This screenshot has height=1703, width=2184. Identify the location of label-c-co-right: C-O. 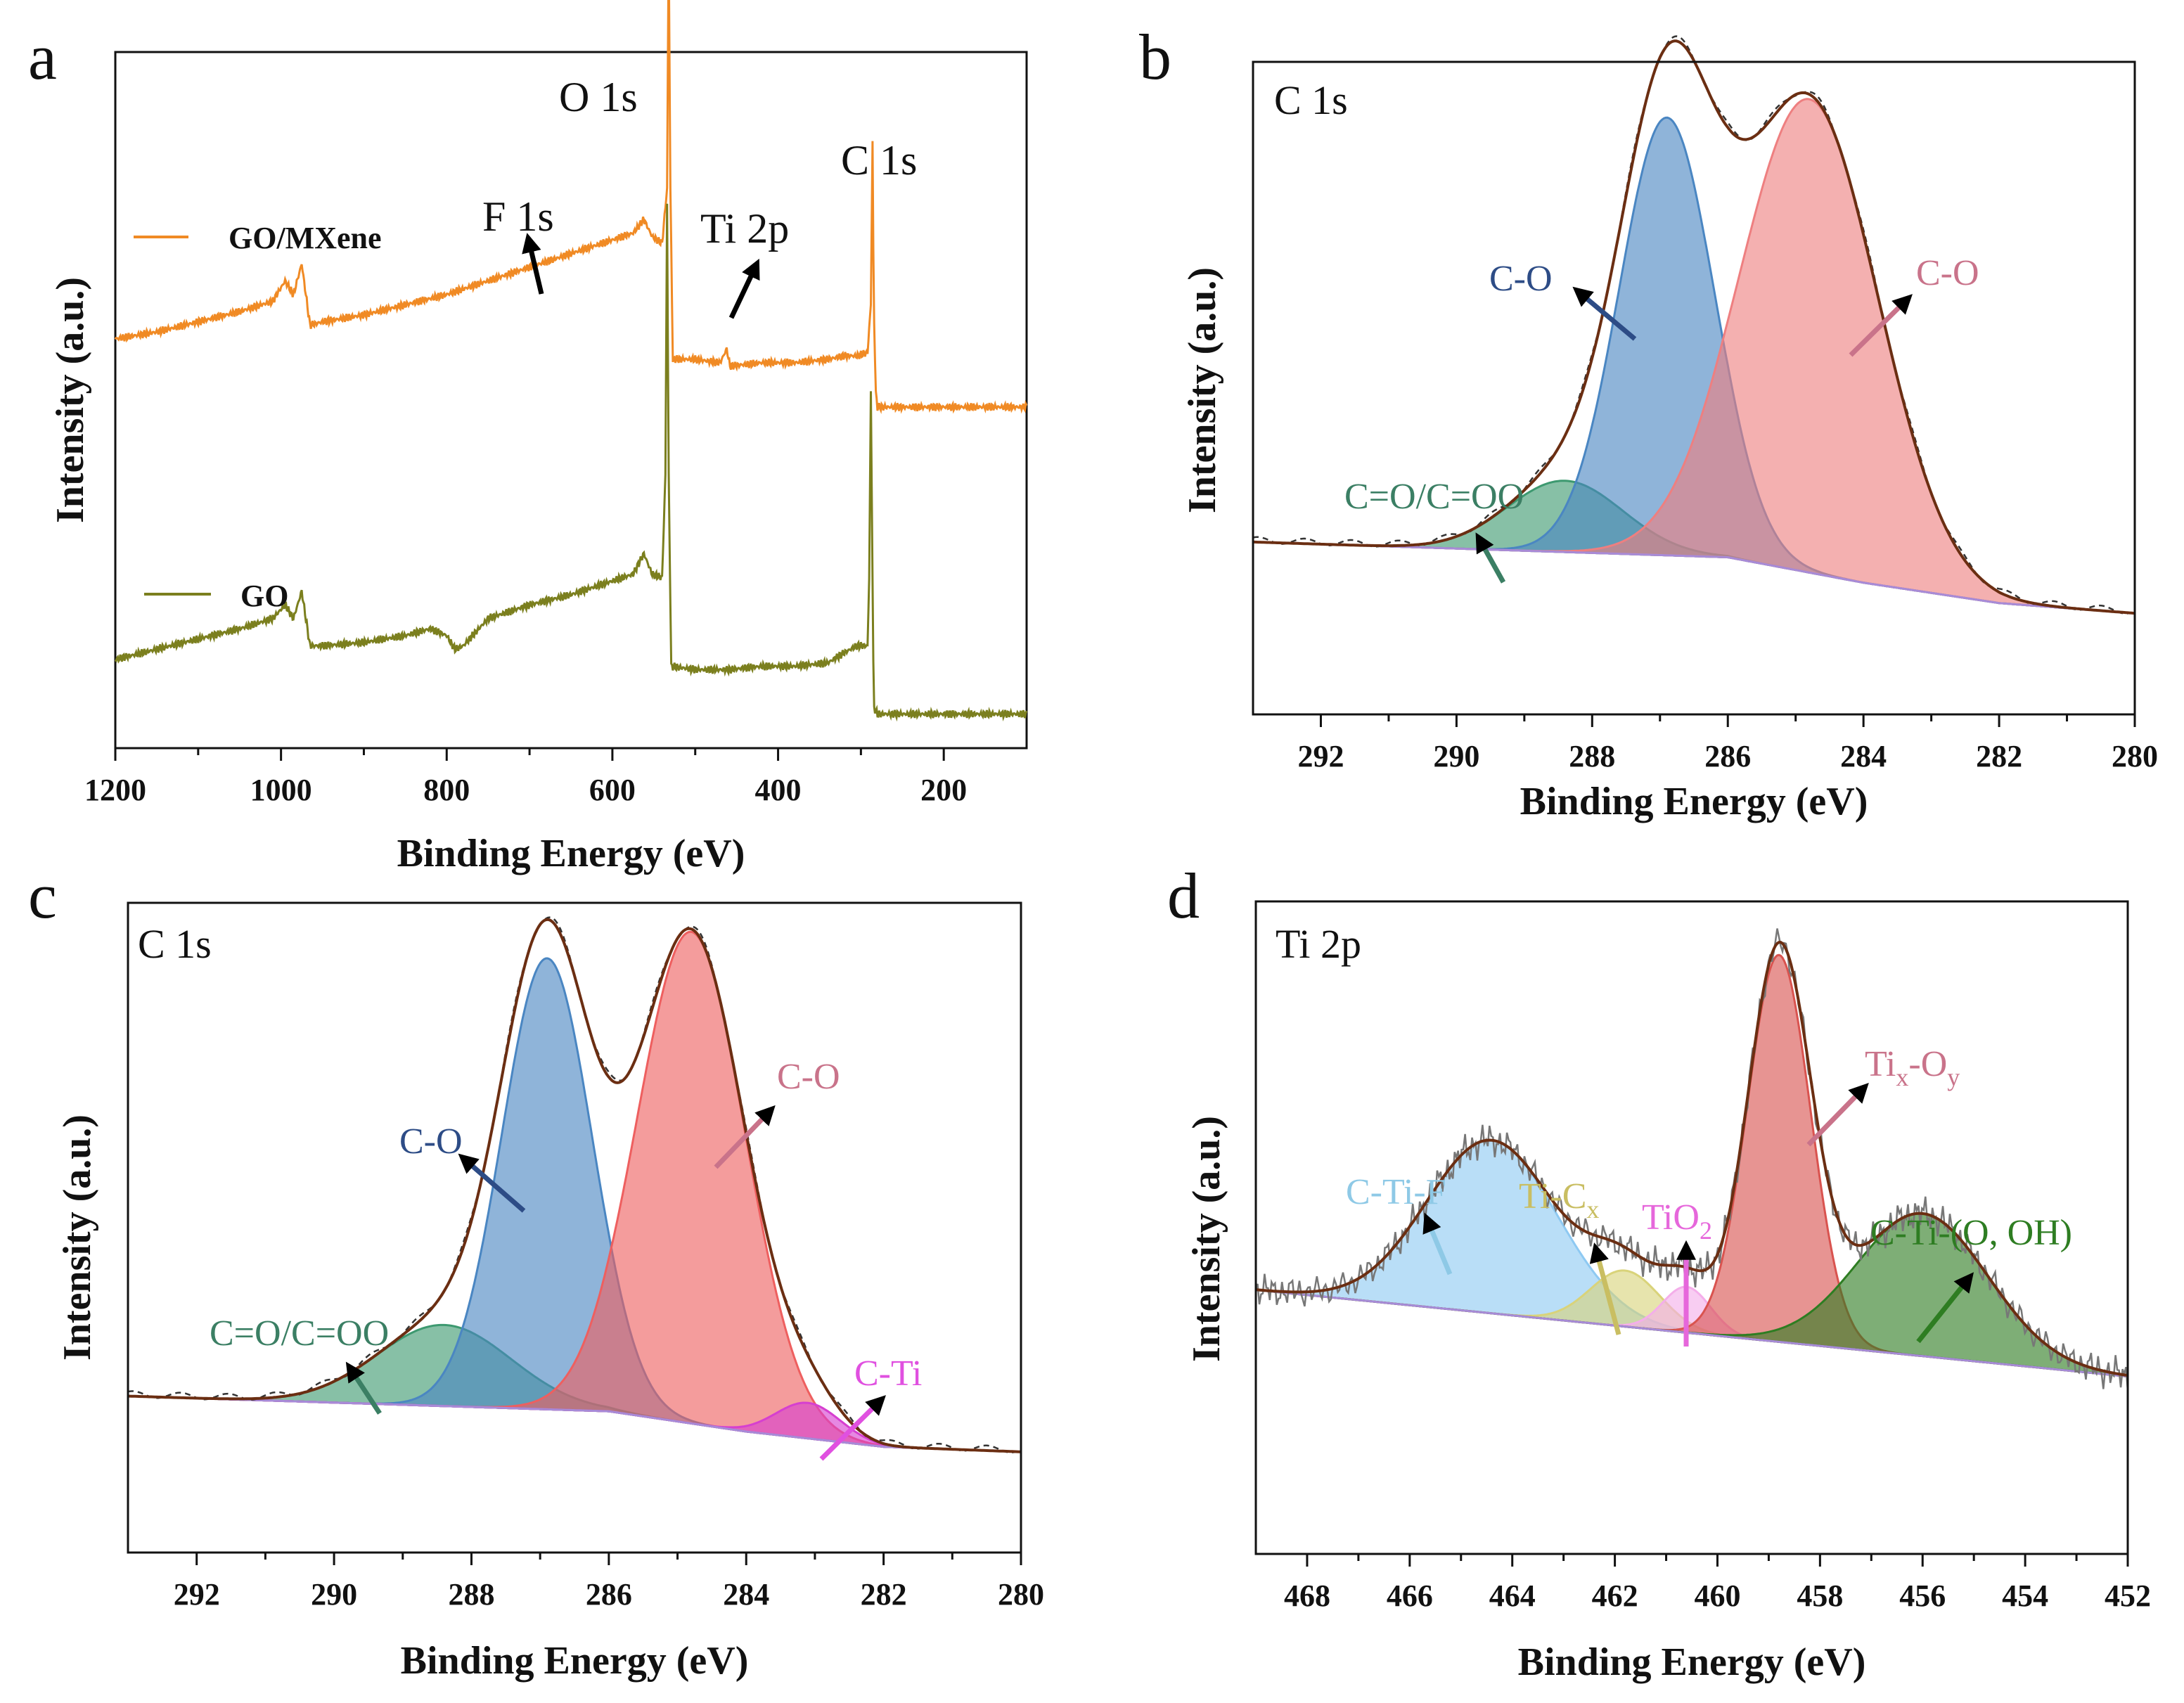
(809, 1077).